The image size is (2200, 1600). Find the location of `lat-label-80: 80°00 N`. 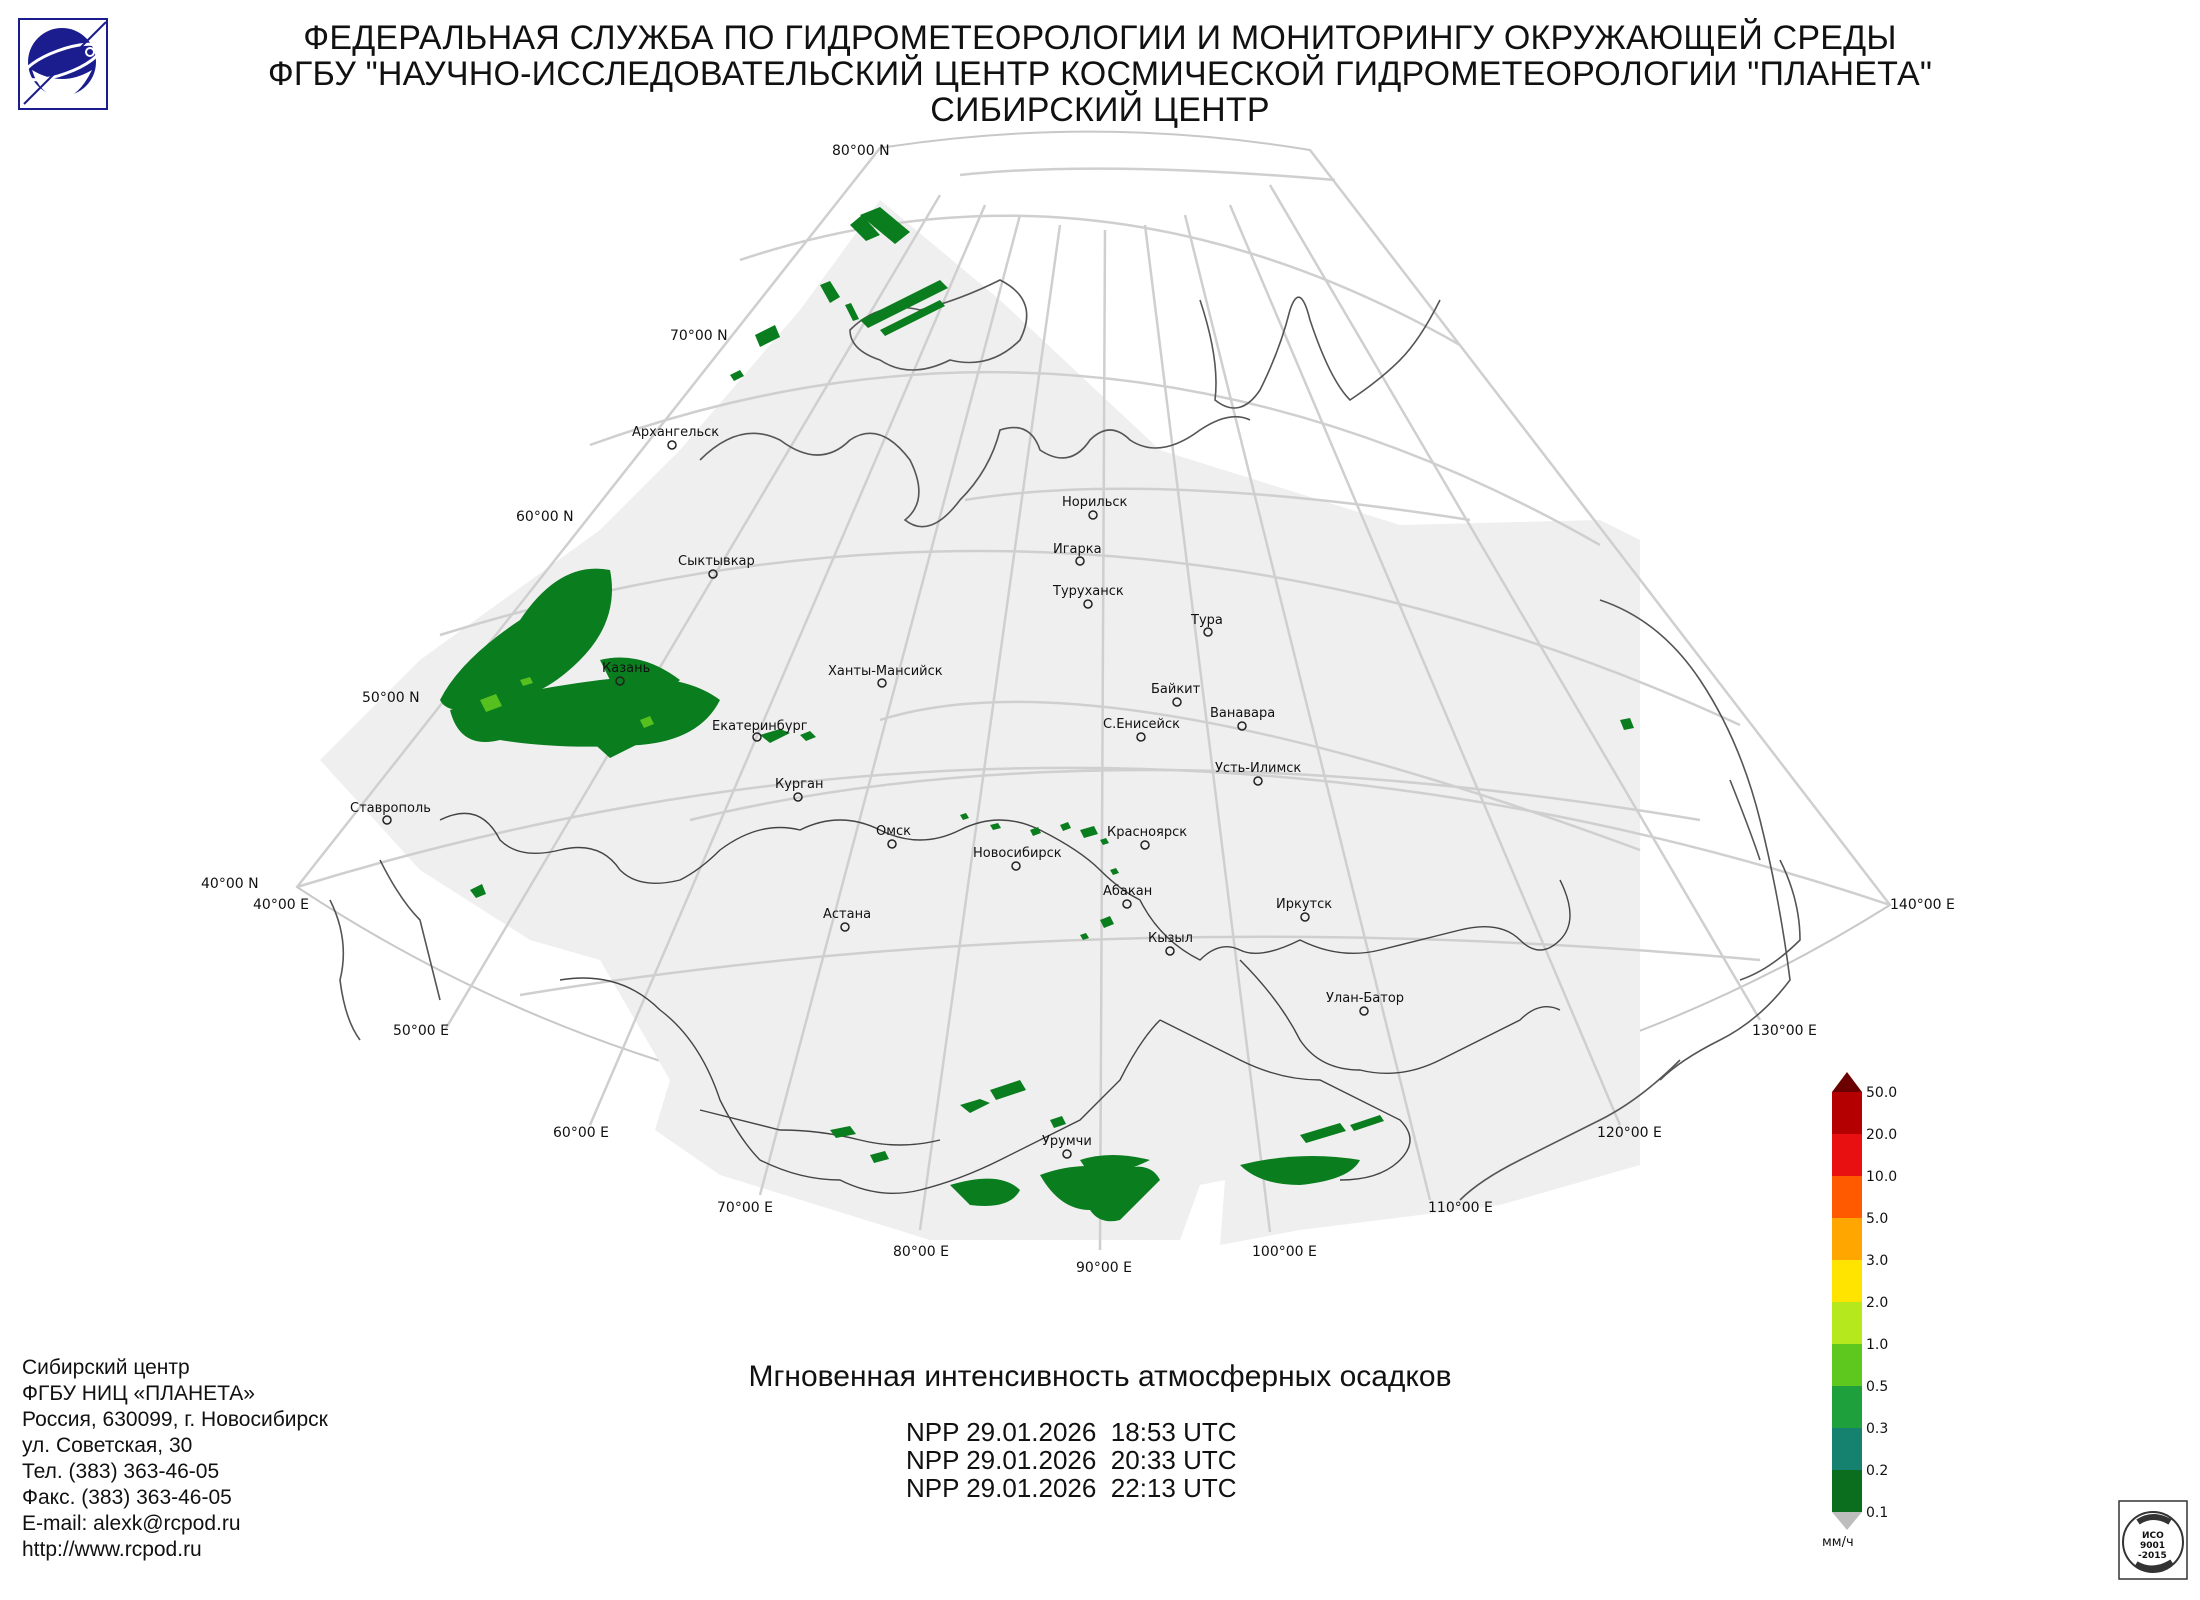

lat-label-80: 80°00 N is located at coordinates (861, 151).